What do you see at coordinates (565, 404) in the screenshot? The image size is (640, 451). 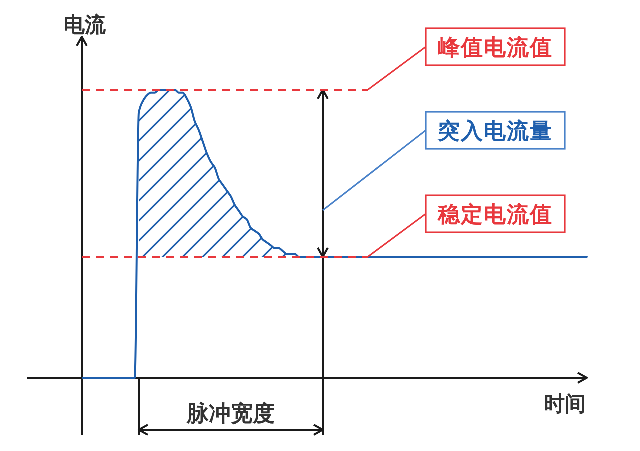 I see `x-axis-title: 时间` at bounding box center [565, 404].